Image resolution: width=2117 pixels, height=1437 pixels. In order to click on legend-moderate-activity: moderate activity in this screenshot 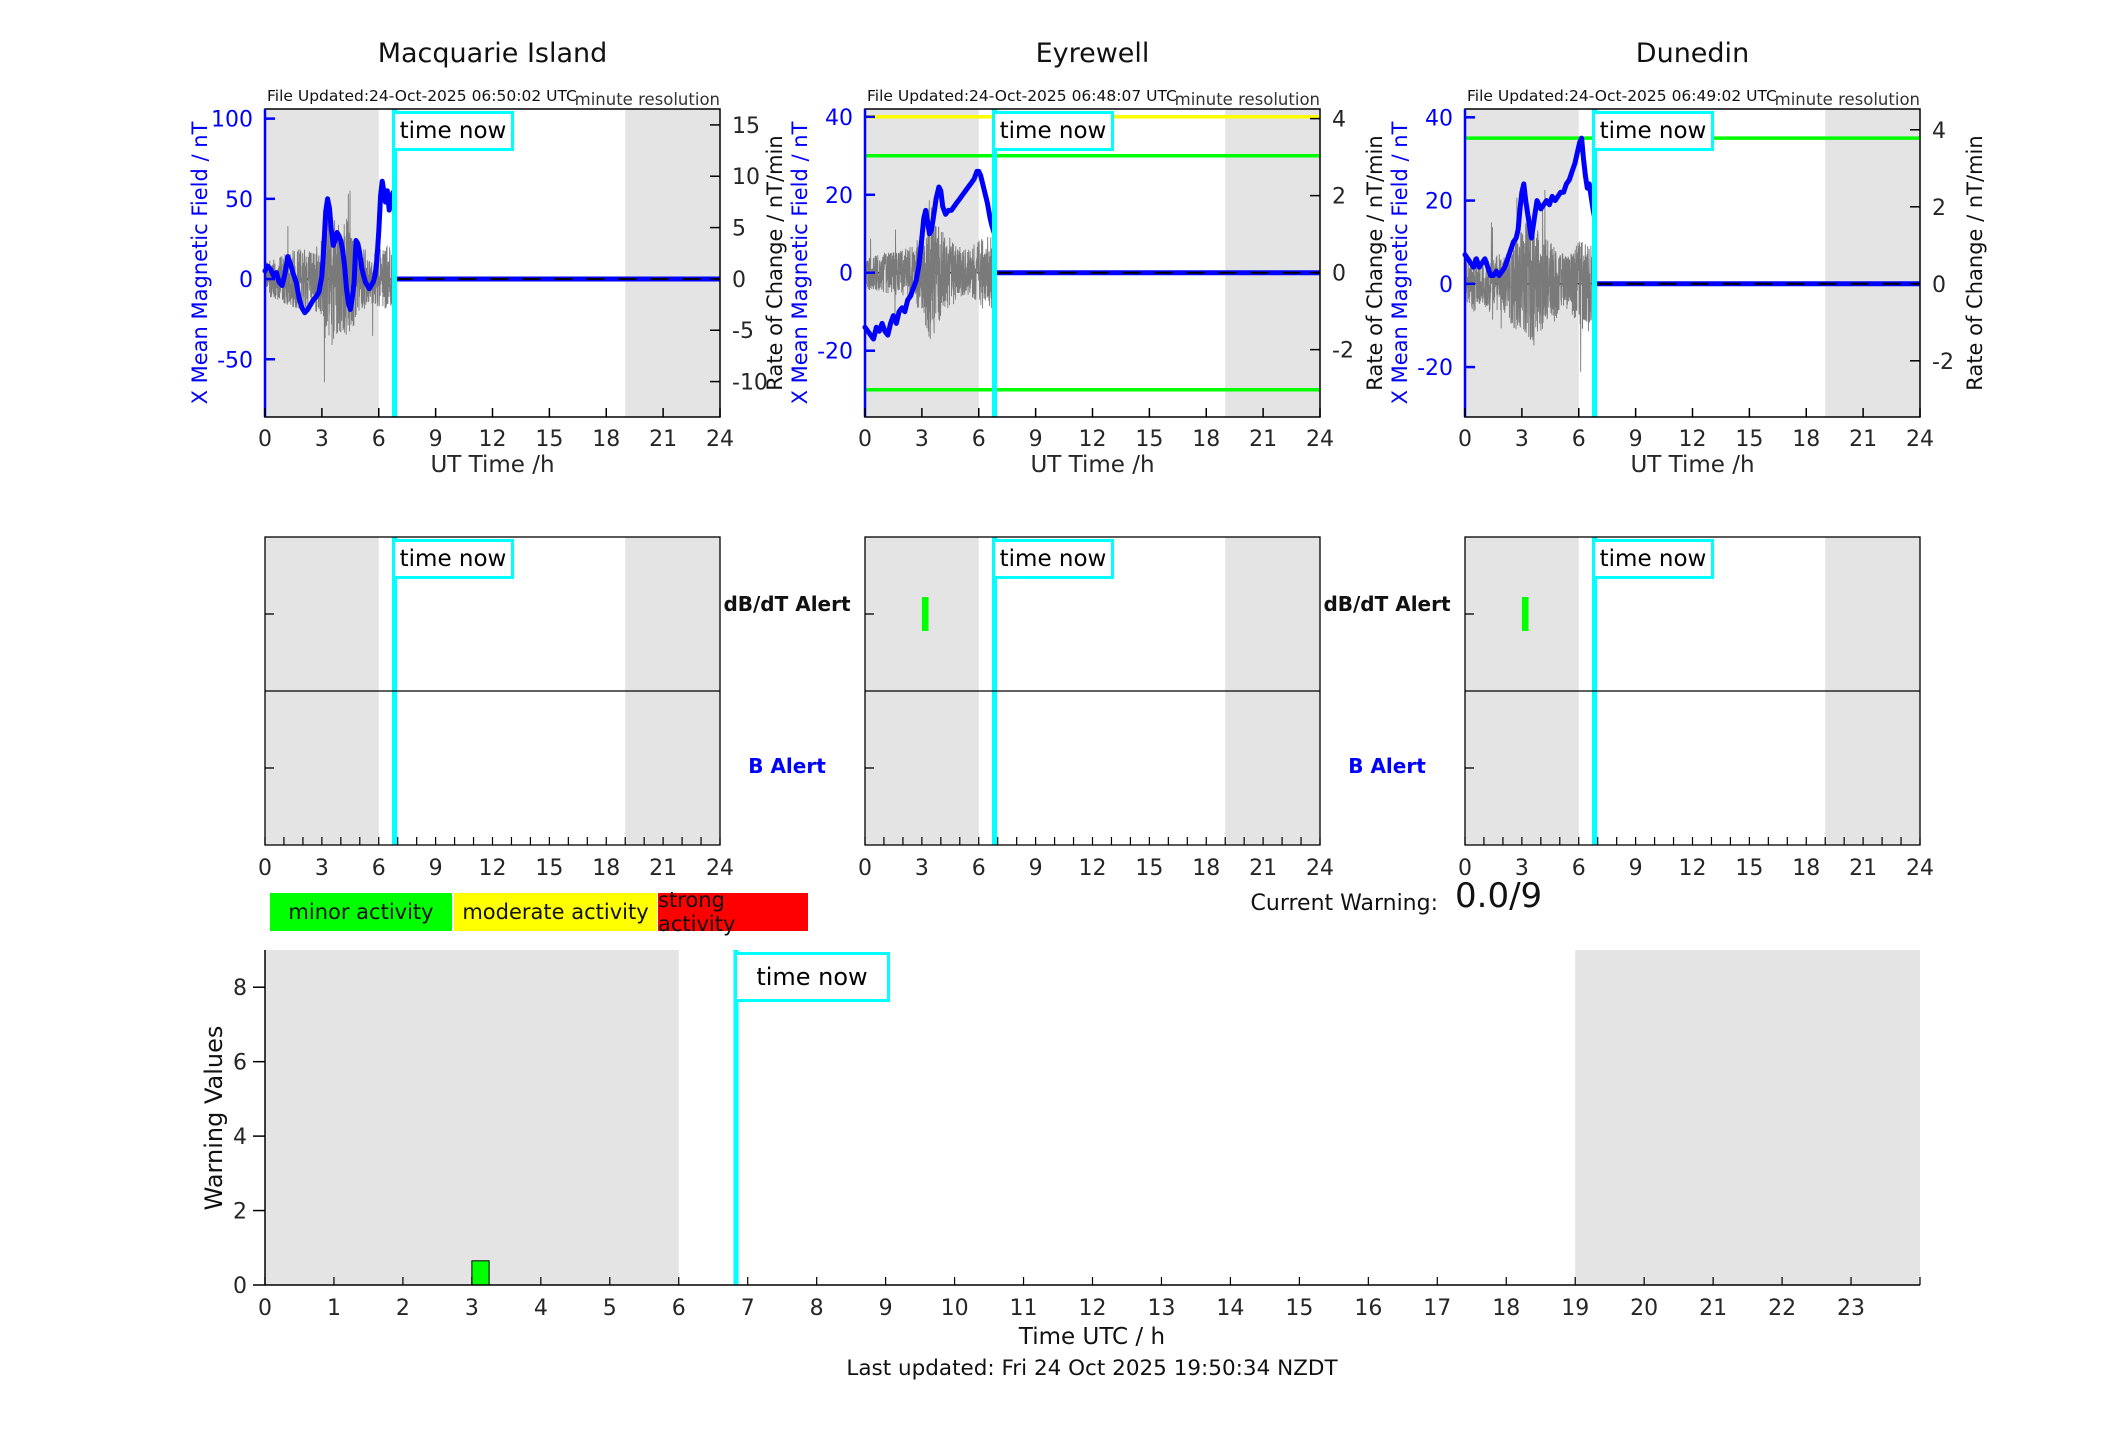, I will do `click(555, 912)`.